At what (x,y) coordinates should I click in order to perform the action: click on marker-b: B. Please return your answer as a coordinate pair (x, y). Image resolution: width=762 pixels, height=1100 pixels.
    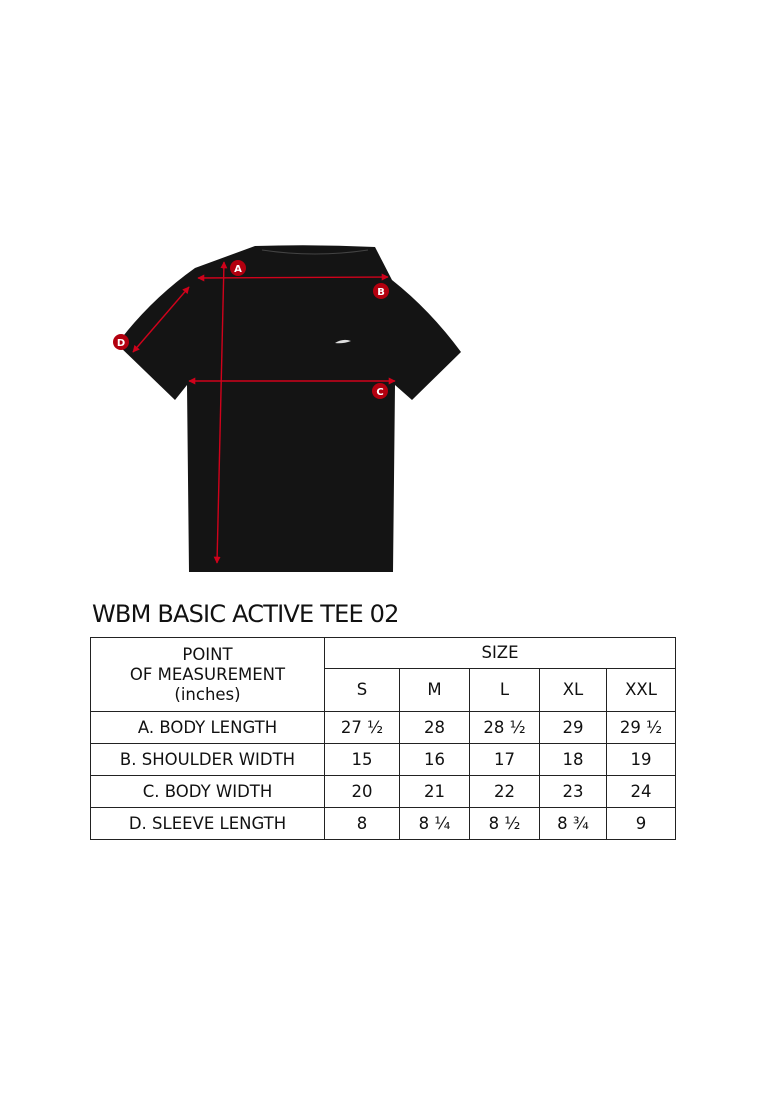
    Looking at the image, I should click on (381, 291).